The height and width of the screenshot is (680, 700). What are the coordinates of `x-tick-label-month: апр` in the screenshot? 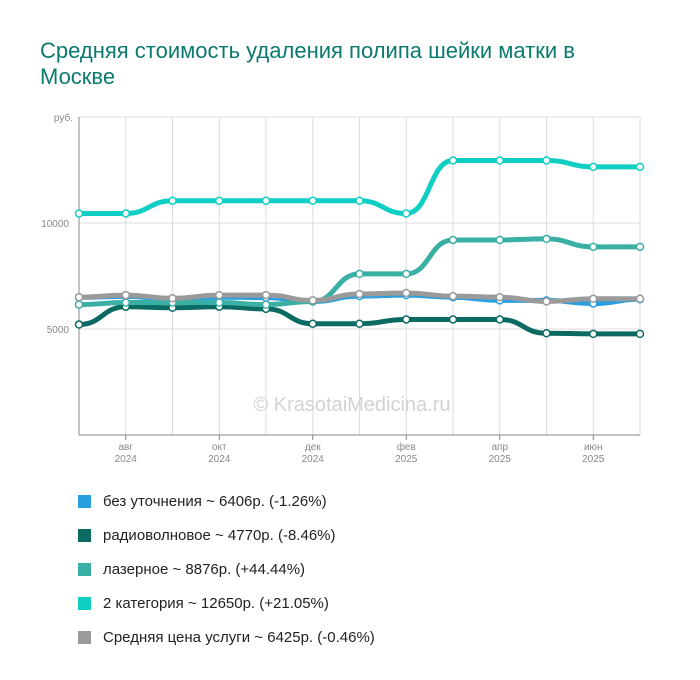 It's located at (499, 447).